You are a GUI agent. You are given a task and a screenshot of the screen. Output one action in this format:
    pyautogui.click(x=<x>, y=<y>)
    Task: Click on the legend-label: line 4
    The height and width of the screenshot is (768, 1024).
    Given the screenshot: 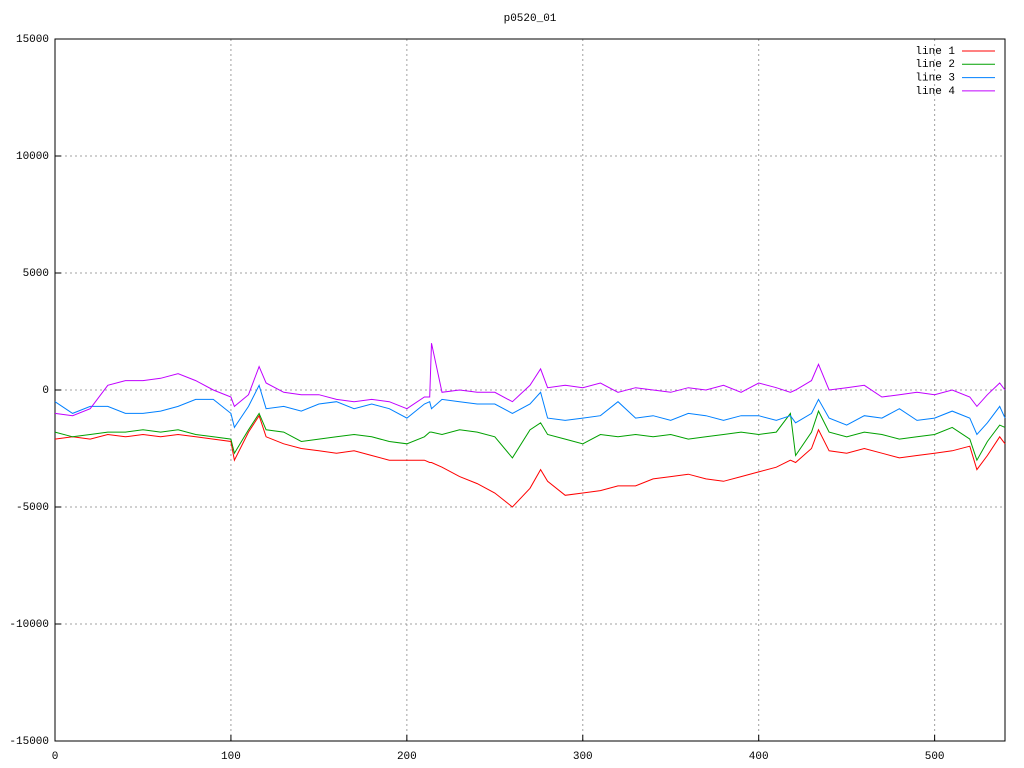 What is the action you would take?
    pyautogui.click(x=935, y=92)
    